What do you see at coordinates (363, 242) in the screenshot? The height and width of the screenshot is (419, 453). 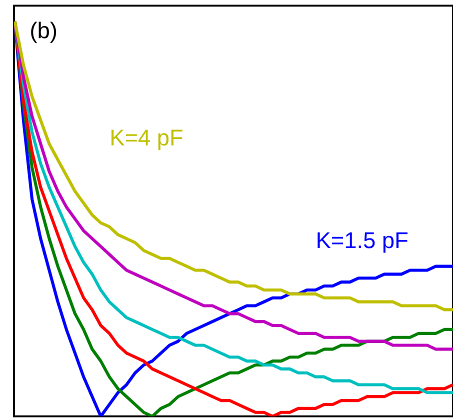 I see `series-label: K=1.5 pF` at bounding box center [363, 242].